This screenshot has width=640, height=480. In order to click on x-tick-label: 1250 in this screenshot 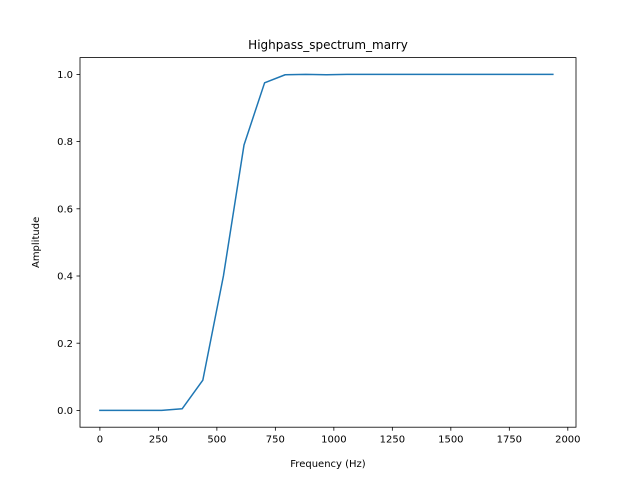, I will do `click(392, 440)`.